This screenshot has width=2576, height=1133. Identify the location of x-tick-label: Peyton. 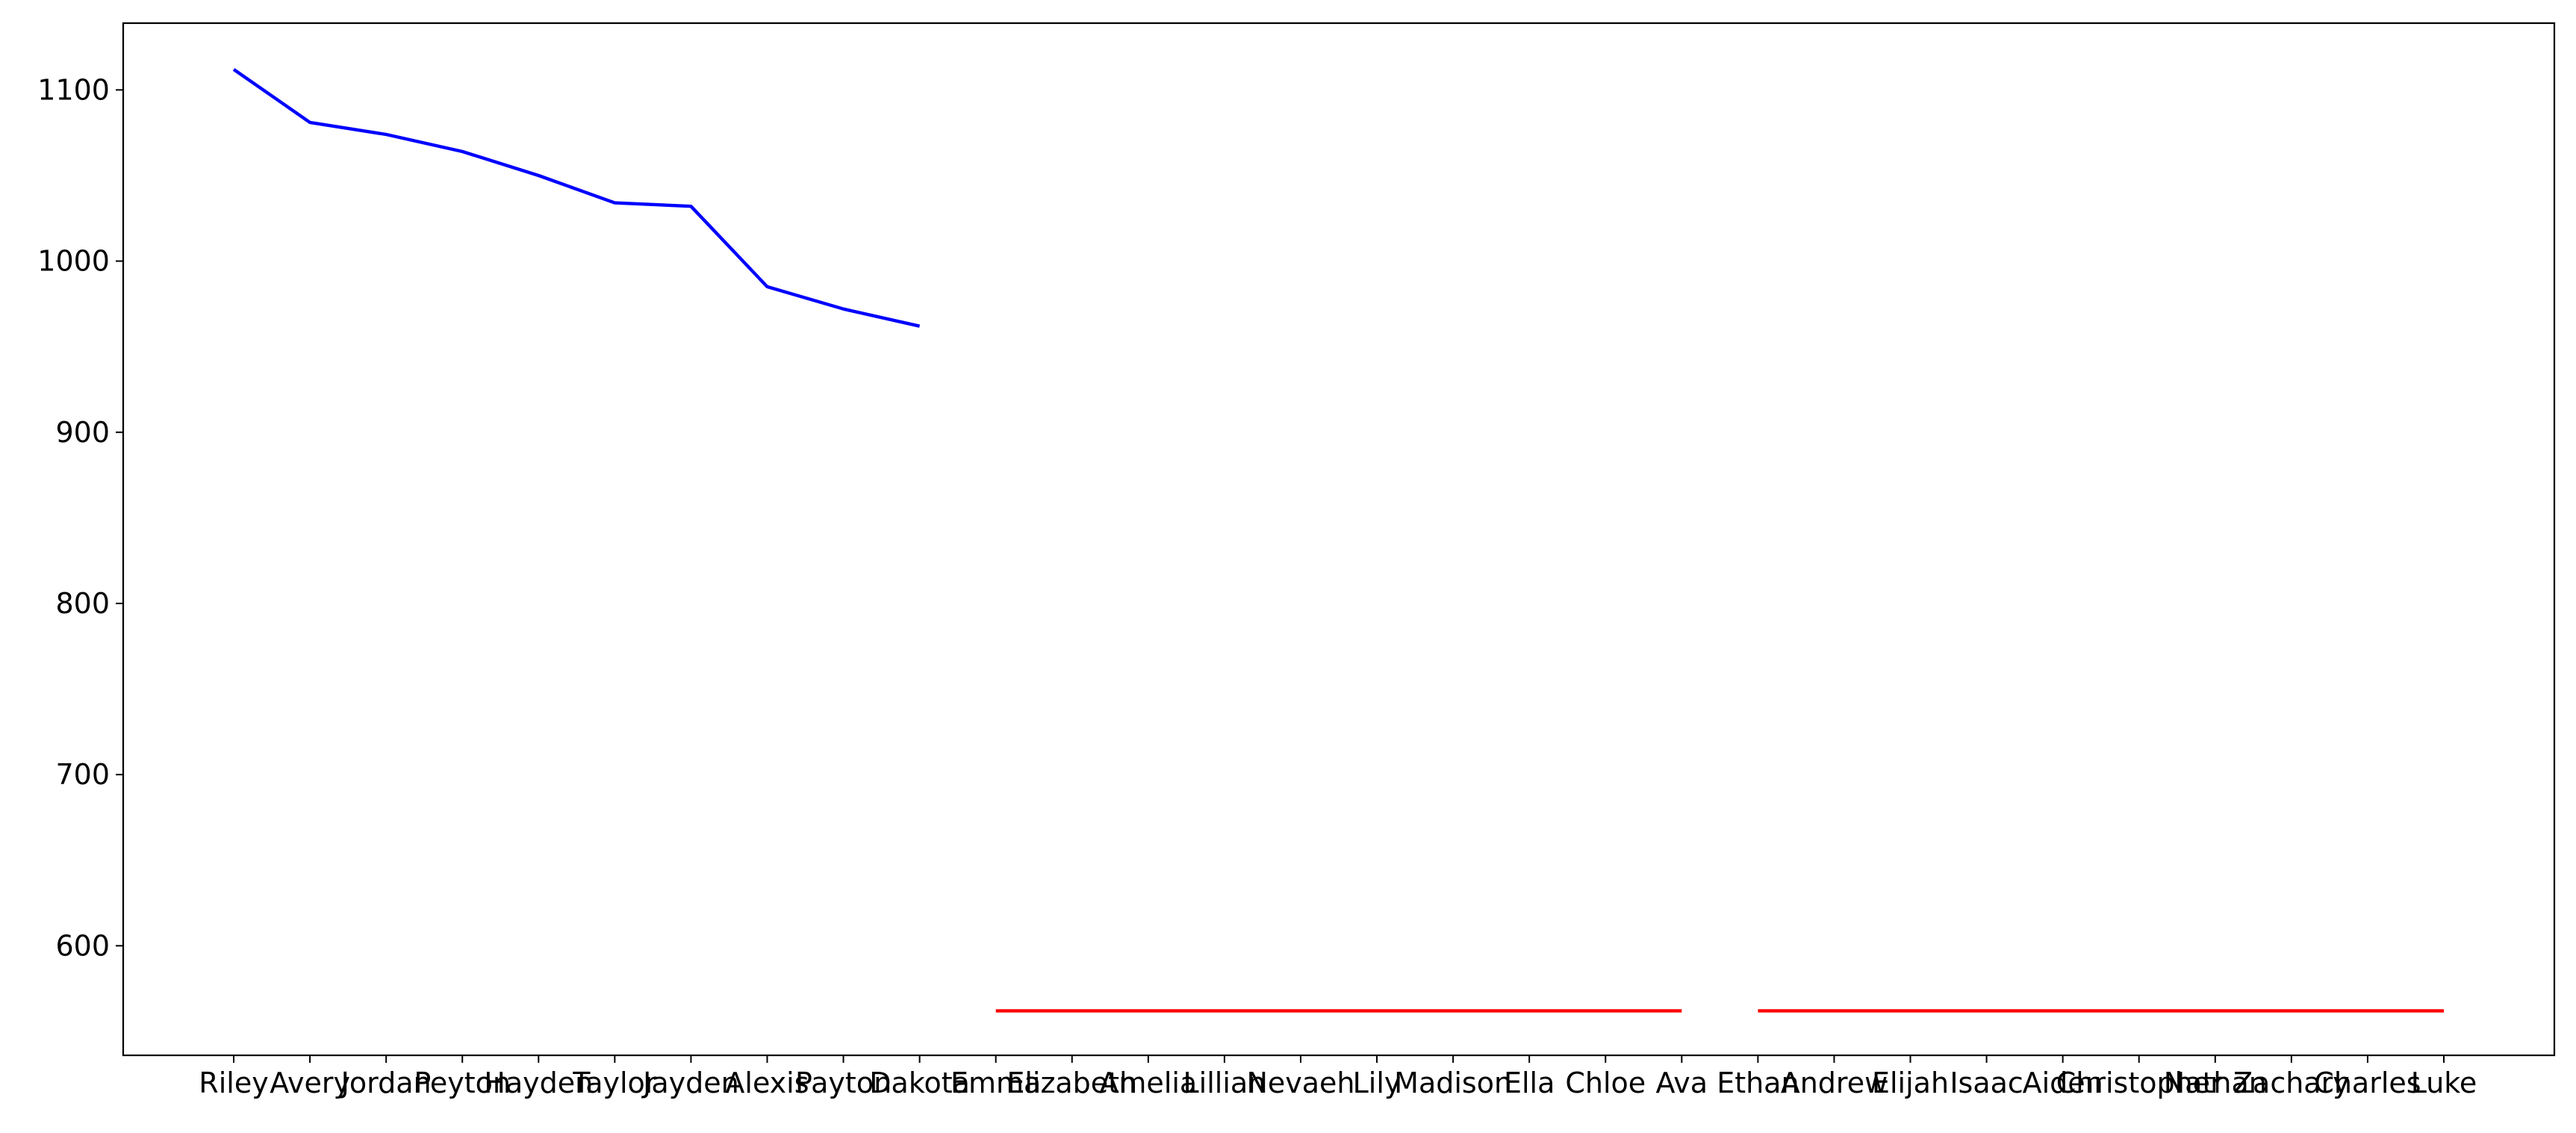
(462, 1083).